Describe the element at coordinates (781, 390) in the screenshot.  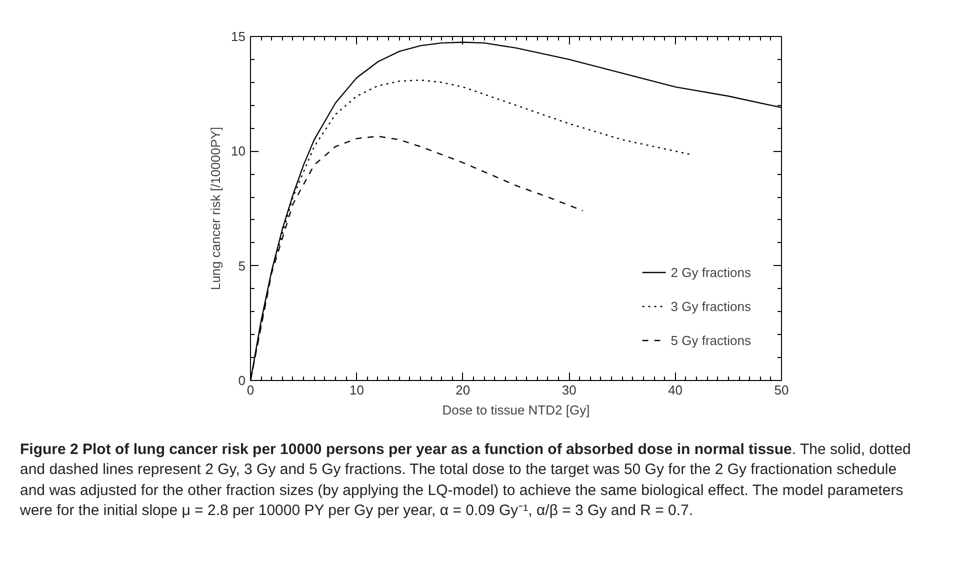
I see `x-tick-label: 50` at that location.